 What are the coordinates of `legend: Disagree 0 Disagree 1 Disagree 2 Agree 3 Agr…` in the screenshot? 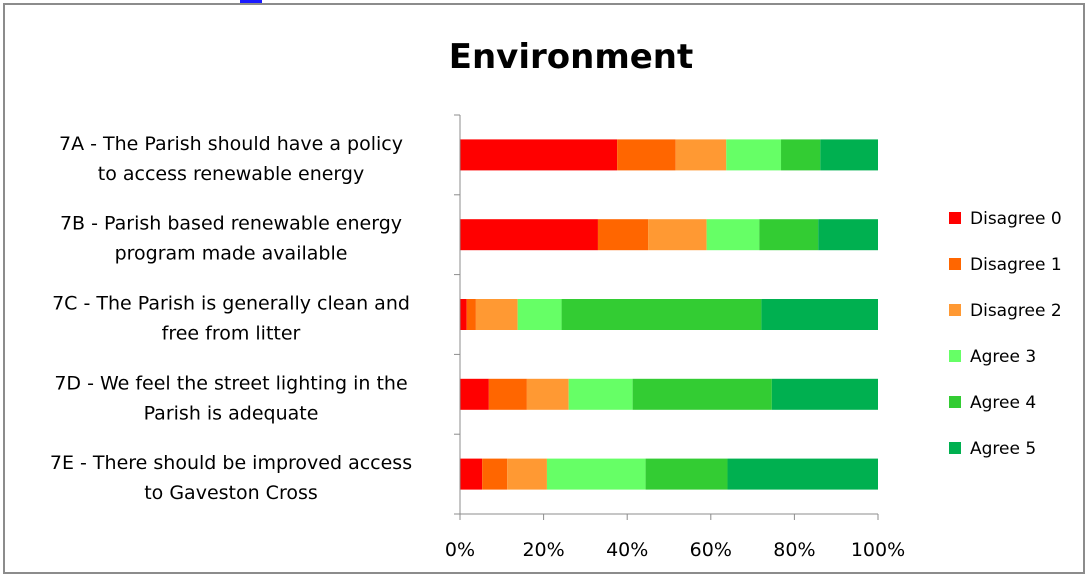 It's located at (1005, 334).